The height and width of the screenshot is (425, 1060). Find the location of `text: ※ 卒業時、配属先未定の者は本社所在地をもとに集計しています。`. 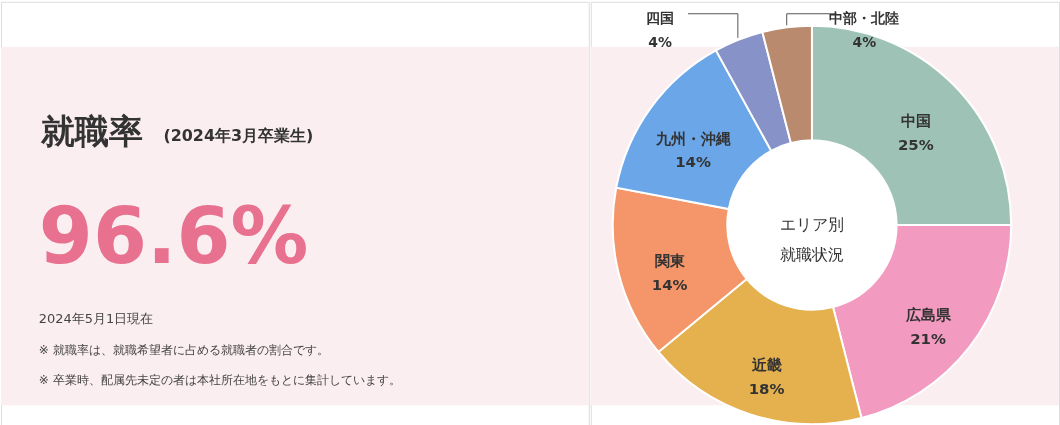

text: ※ 卒業時、配属先未定の者は本社所在地をもとに集計しています。 is located at coordinates (219, 380).